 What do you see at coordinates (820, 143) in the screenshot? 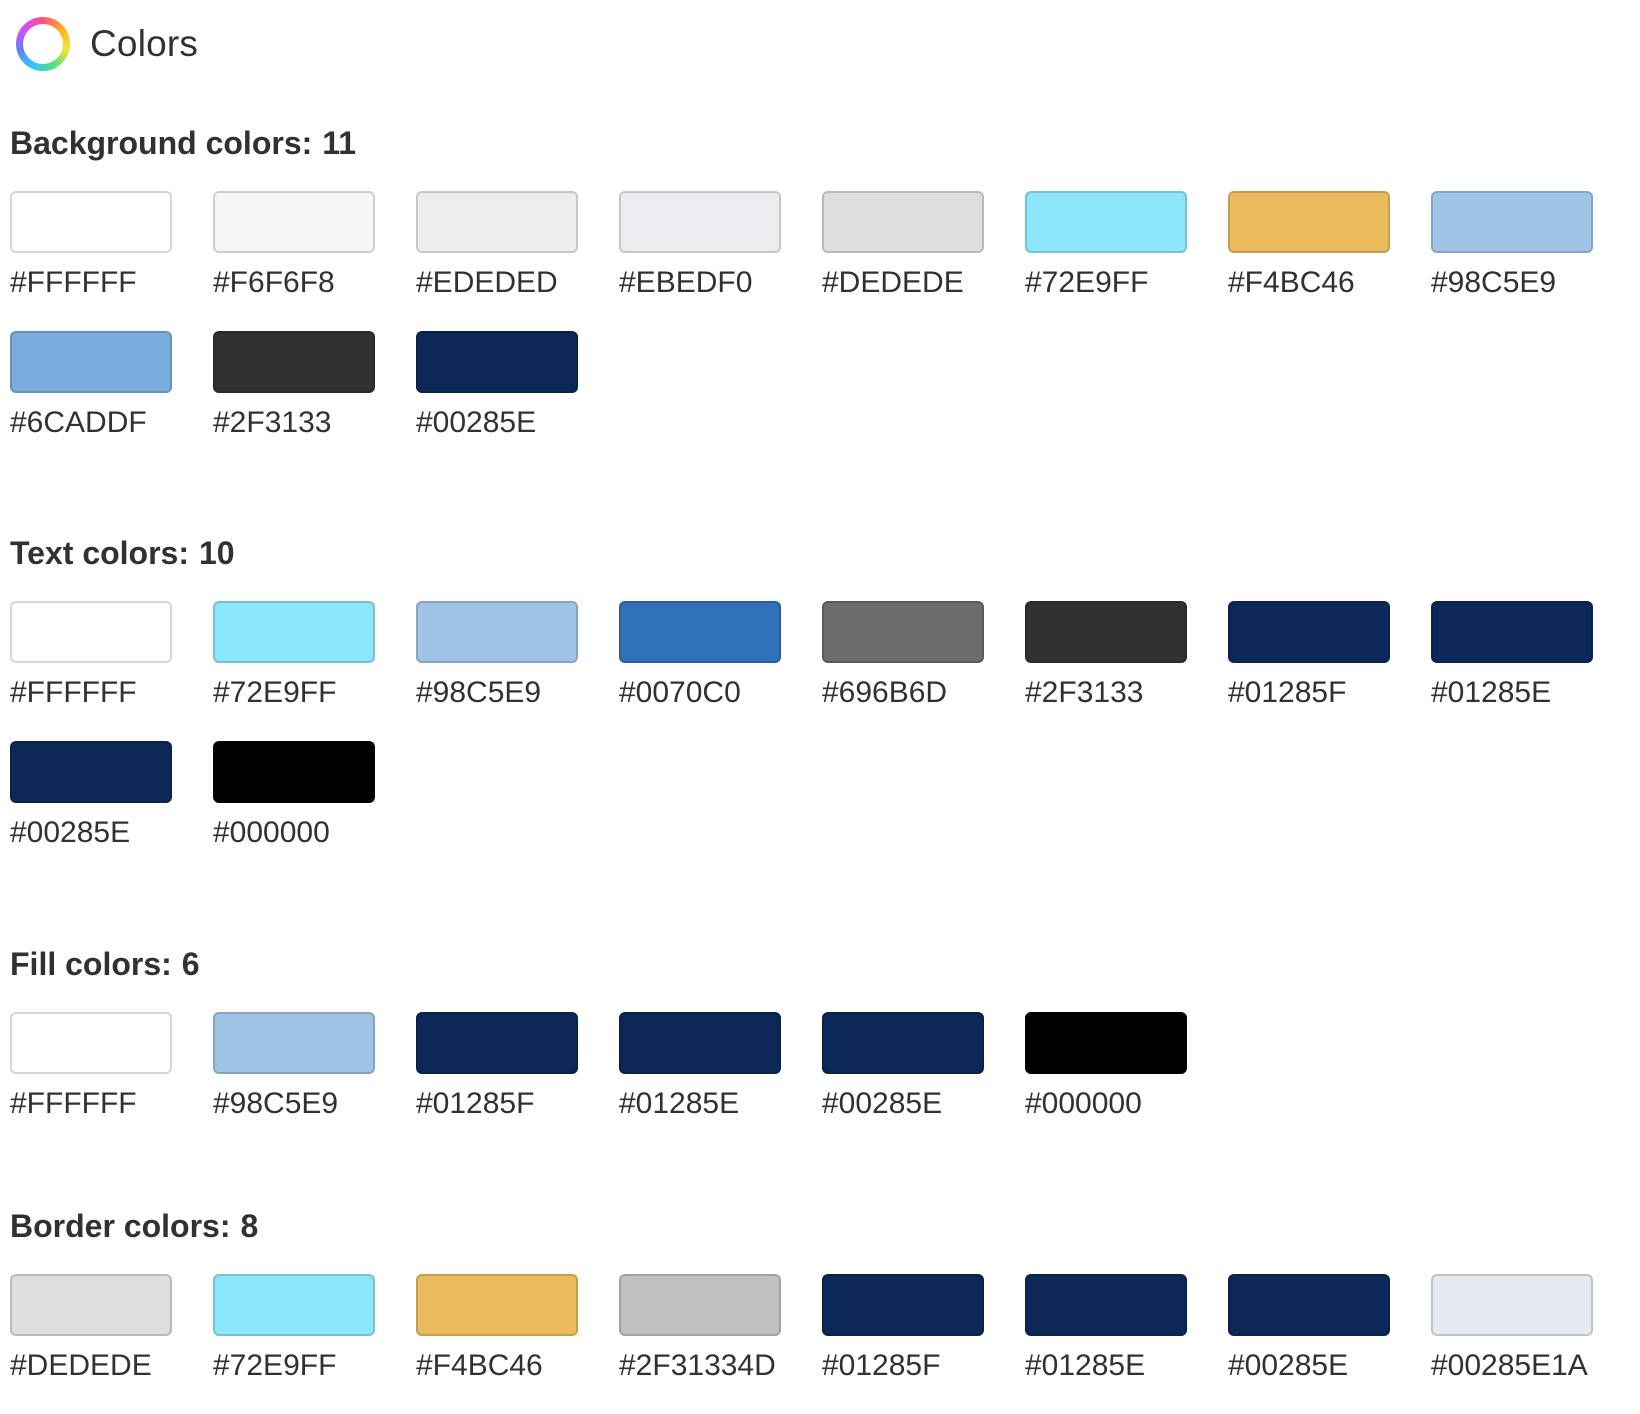
I see `section-title: Background colors: 11` at bounding box center [820, 143].